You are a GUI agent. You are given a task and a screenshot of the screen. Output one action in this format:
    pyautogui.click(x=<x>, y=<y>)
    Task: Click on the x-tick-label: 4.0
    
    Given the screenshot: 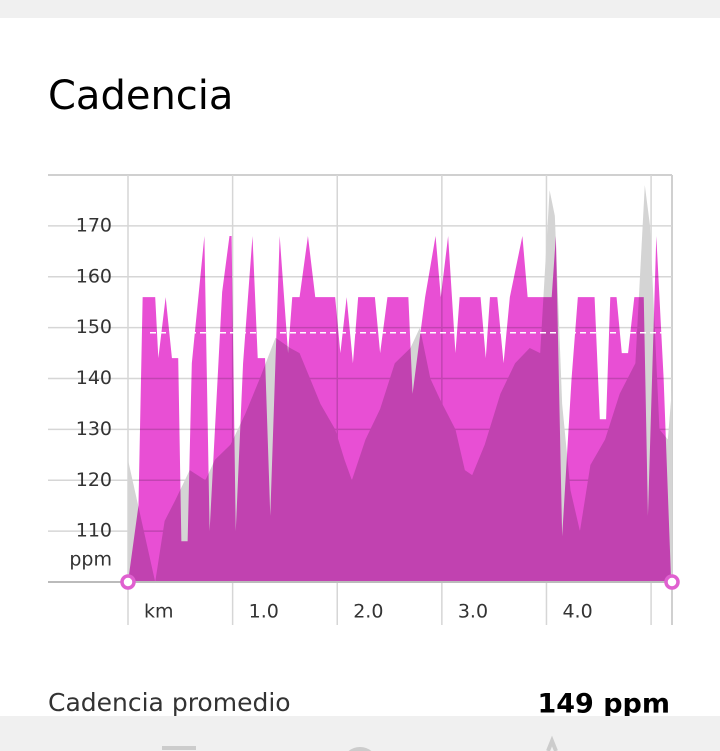 What is the action you would take?
    pyautogui.click(x=577, y=612)
    